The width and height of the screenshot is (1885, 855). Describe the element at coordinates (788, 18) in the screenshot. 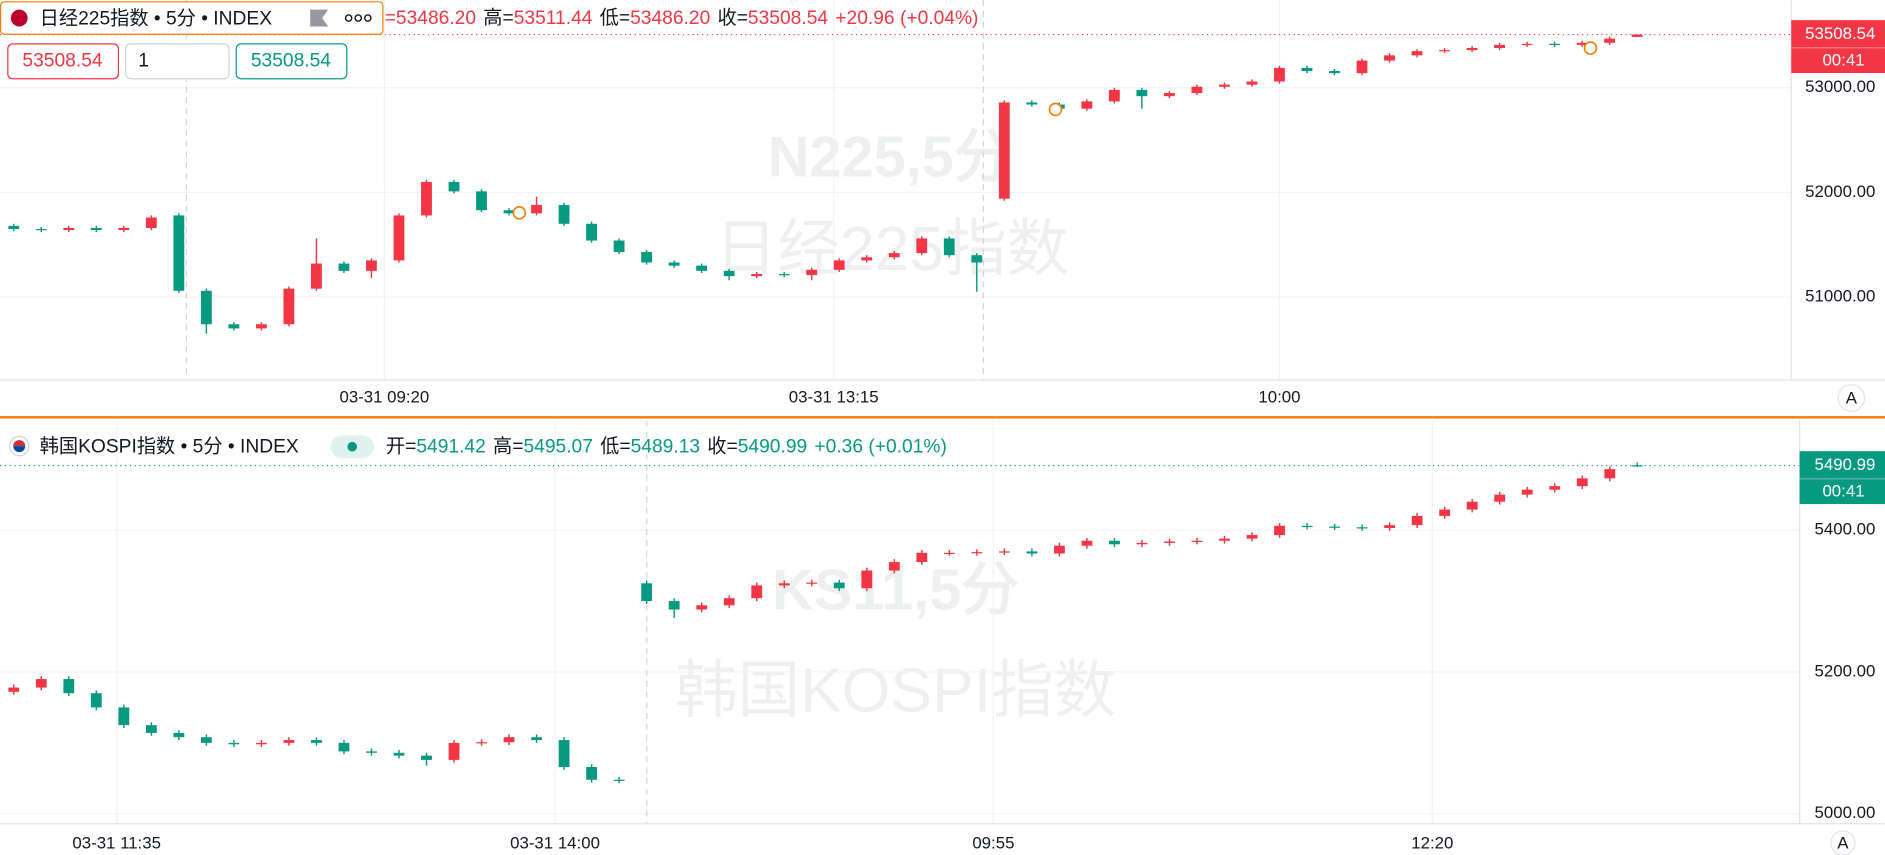

I see `legend-value: 53508.54` at that location.